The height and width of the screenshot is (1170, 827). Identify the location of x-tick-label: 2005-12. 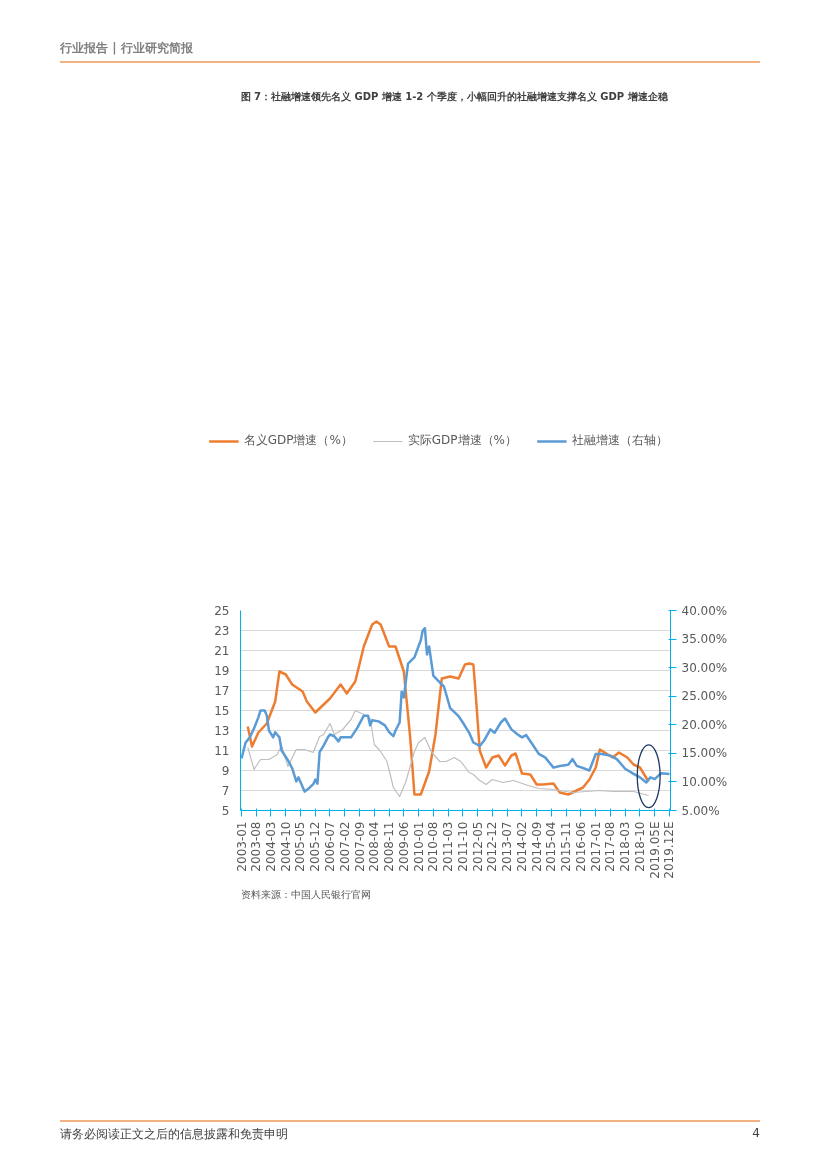
(315, 846).